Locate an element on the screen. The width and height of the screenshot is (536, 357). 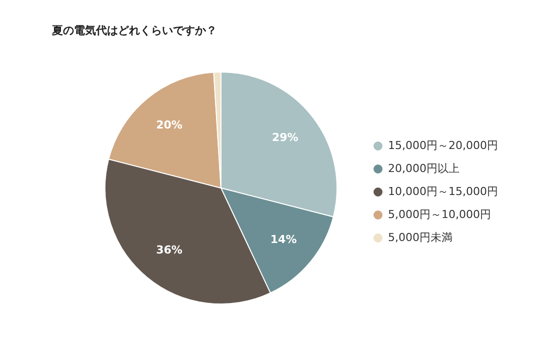
data-label: 14% is located at coordinates (283, 239).